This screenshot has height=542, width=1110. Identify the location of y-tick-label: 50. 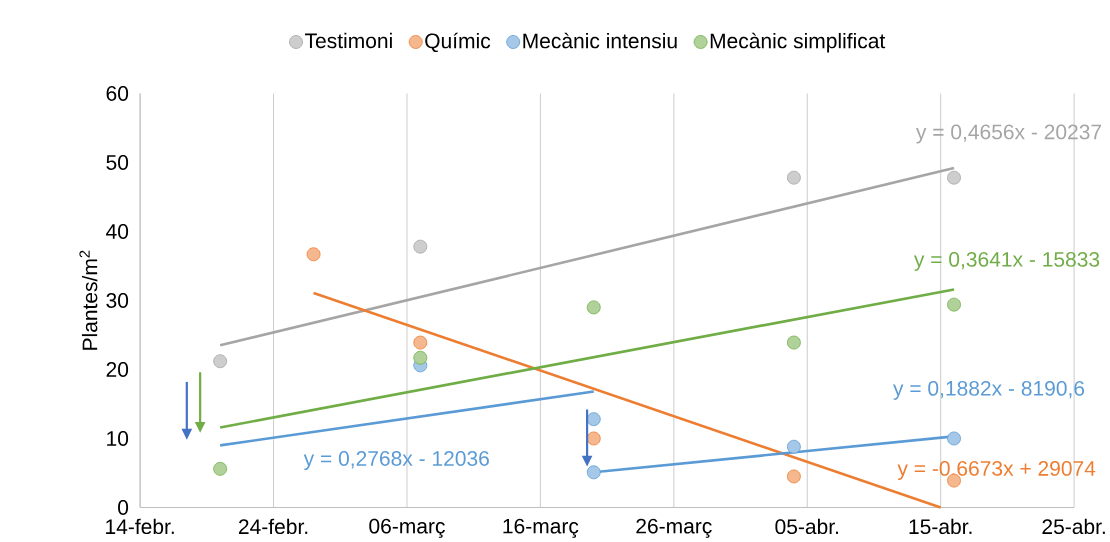
(117, 162).